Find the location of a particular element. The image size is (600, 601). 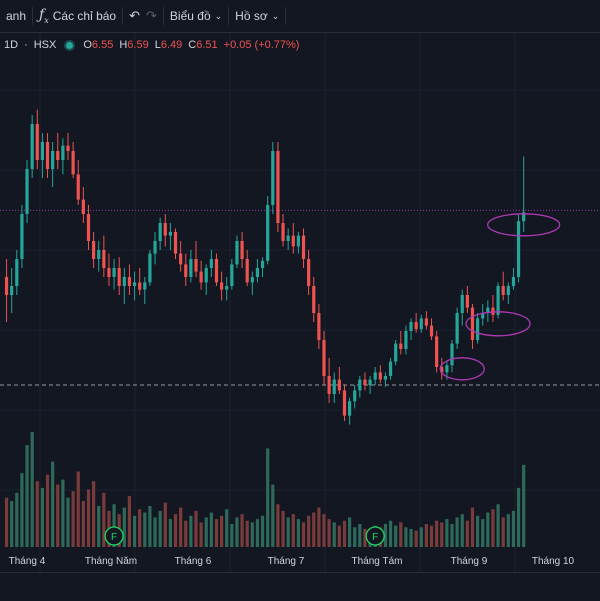

interval-label: 1D is located at coordinates (11, 45).